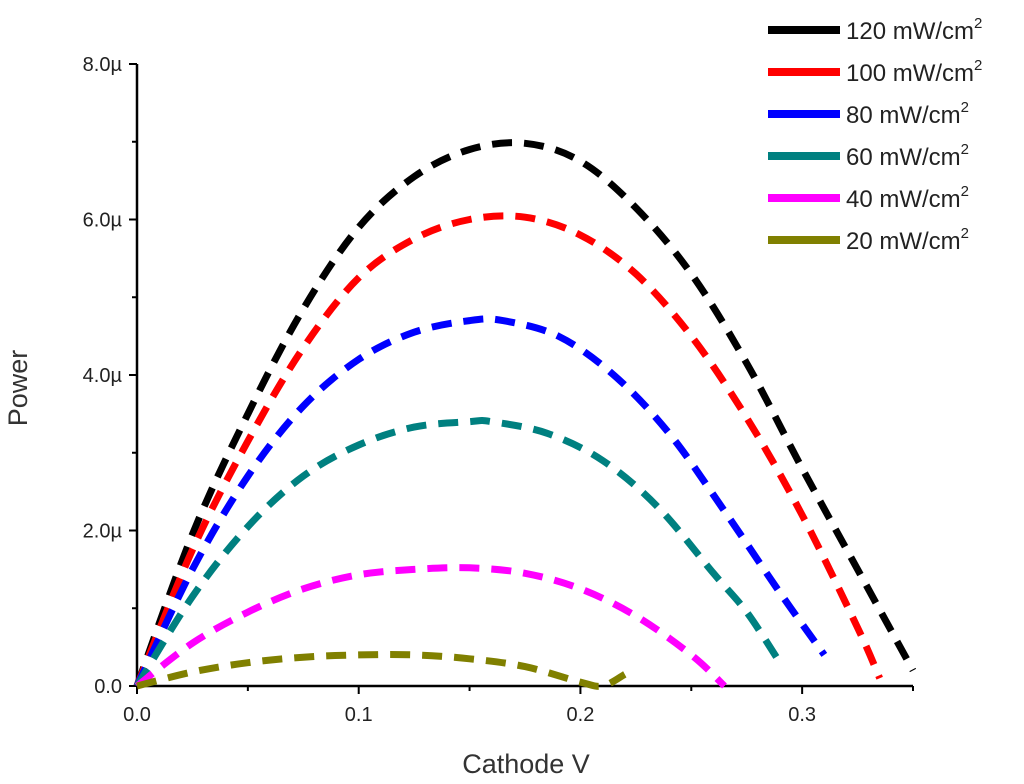 The height and width of the screenshot is (784, 1024). What do you see at coordinates (581, 715) in the screenshot?
I see `x-tick-label: 0.2` at bounding box center [581, 715].